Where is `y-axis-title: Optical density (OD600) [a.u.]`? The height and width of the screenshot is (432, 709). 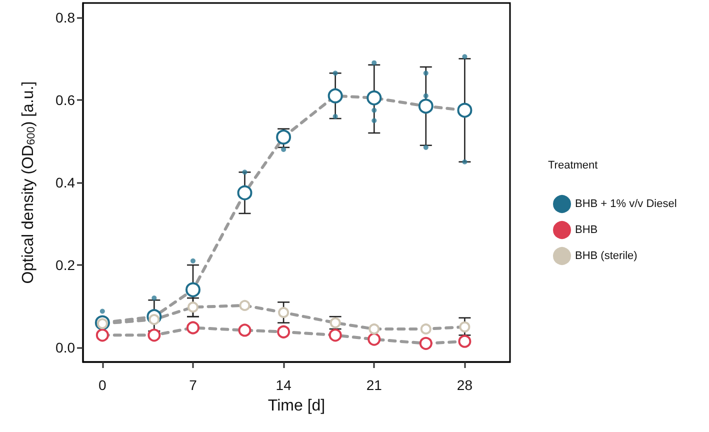 y-axis-title: Optical density (OD600) [a.u.] is located at coordinates (29, 182).